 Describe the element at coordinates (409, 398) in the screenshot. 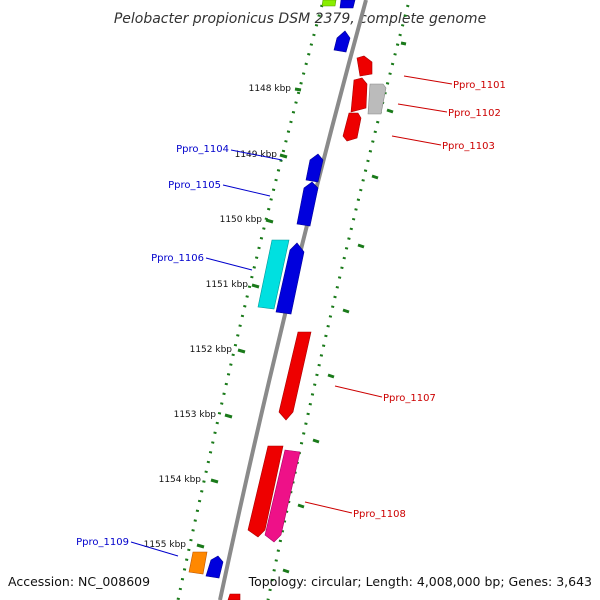

I see `gene-label-ppro-1107: Ppro_1107` at that location.